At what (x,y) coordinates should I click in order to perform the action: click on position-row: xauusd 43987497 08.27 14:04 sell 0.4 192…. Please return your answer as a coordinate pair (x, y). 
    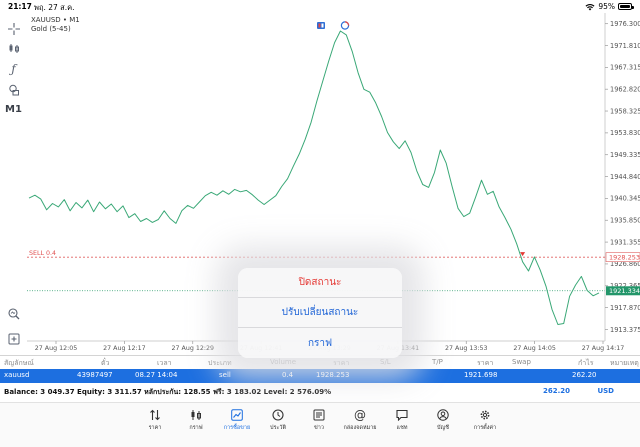
    Looking at the image, I should click on (320, 376).